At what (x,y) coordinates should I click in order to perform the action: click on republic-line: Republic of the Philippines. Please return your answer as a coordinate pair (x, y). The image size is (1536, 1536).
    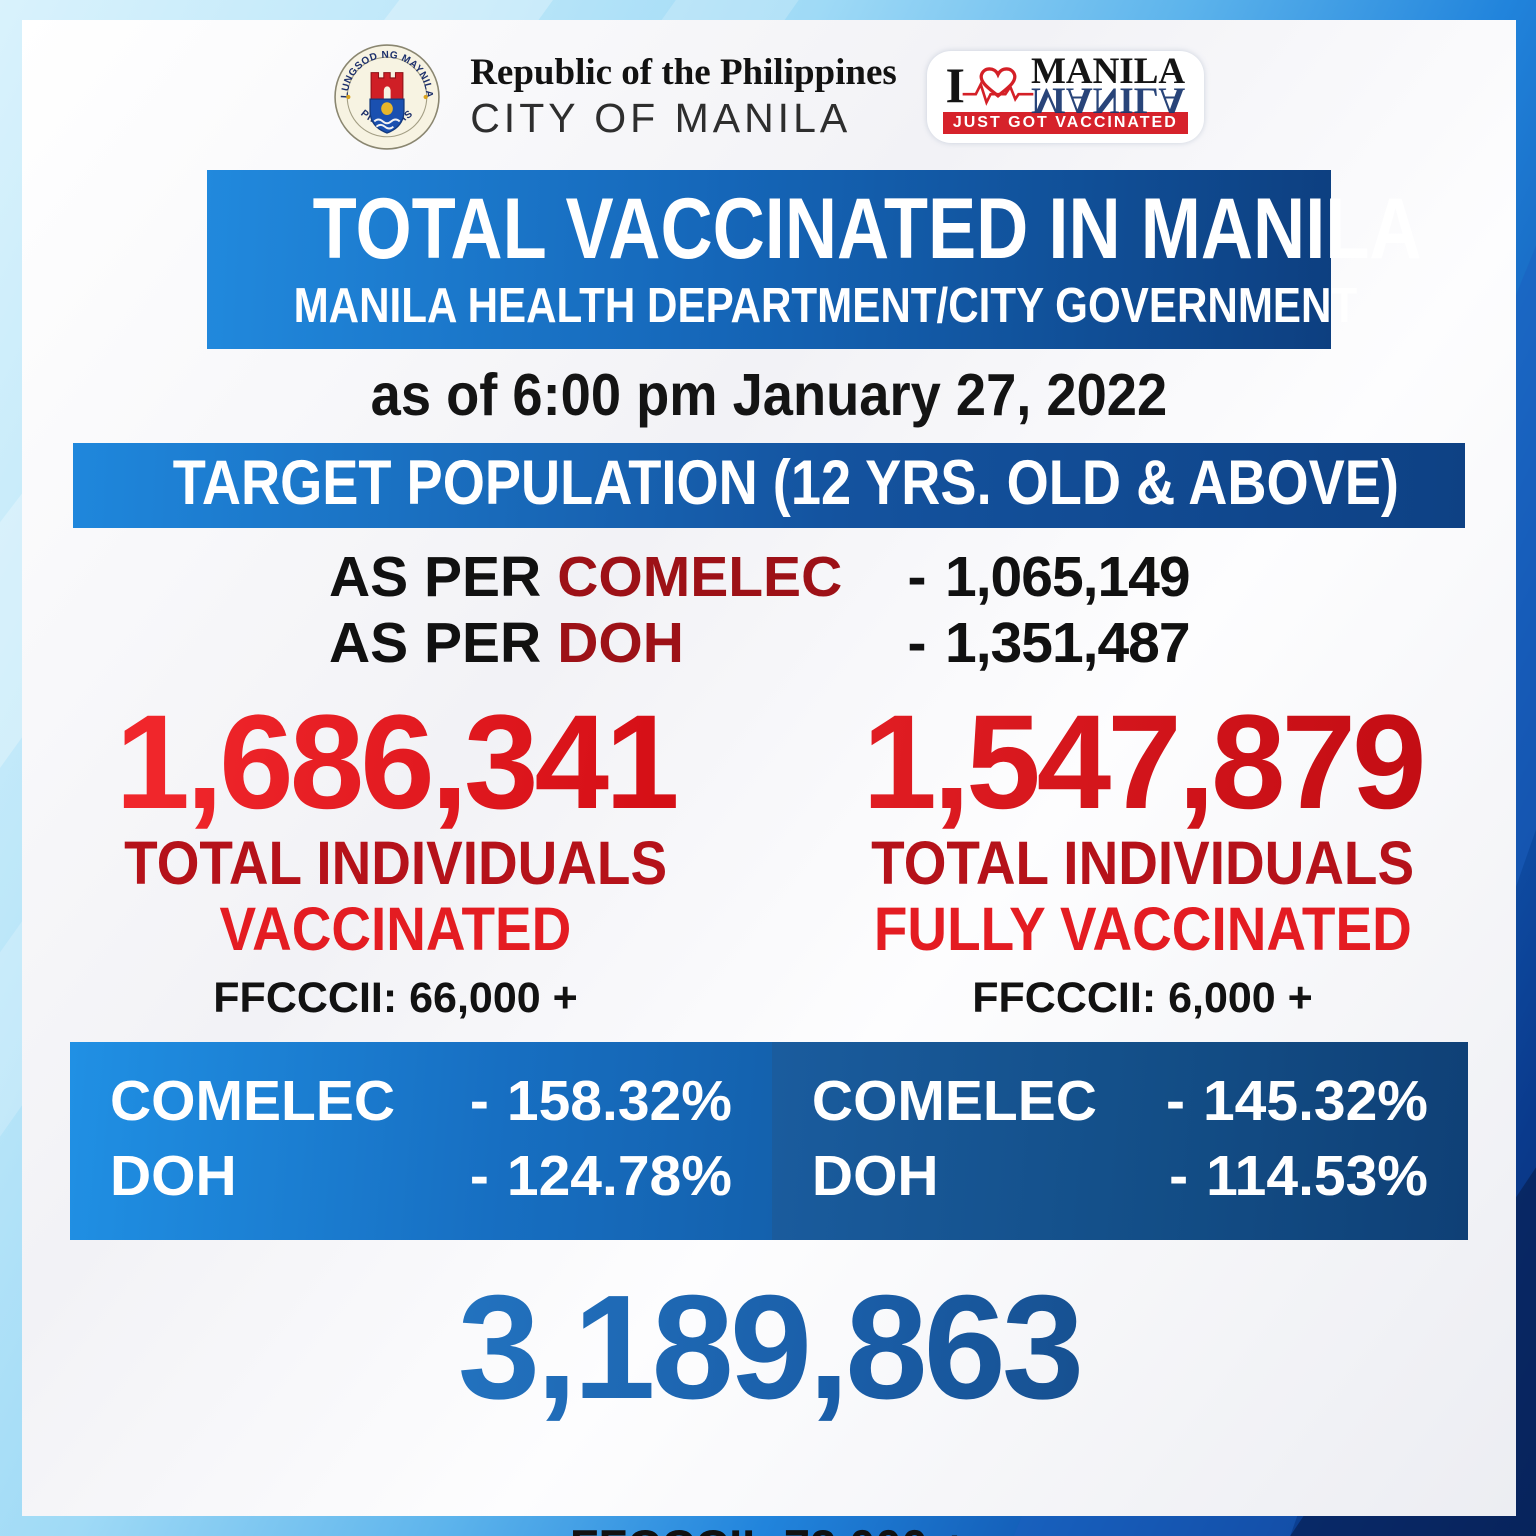
    Looking at the image, I should click on (683, 73).